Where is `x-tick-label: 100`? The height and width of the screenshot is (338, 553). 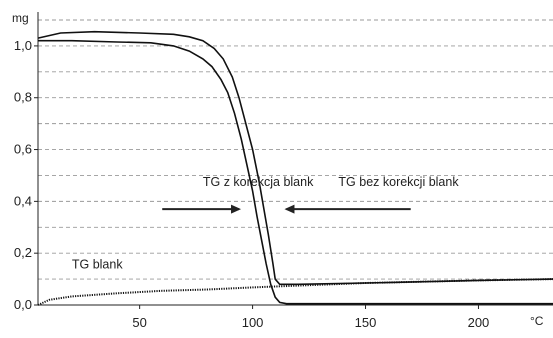 x-tick-label: 100 is located at coordinates (253, 322).